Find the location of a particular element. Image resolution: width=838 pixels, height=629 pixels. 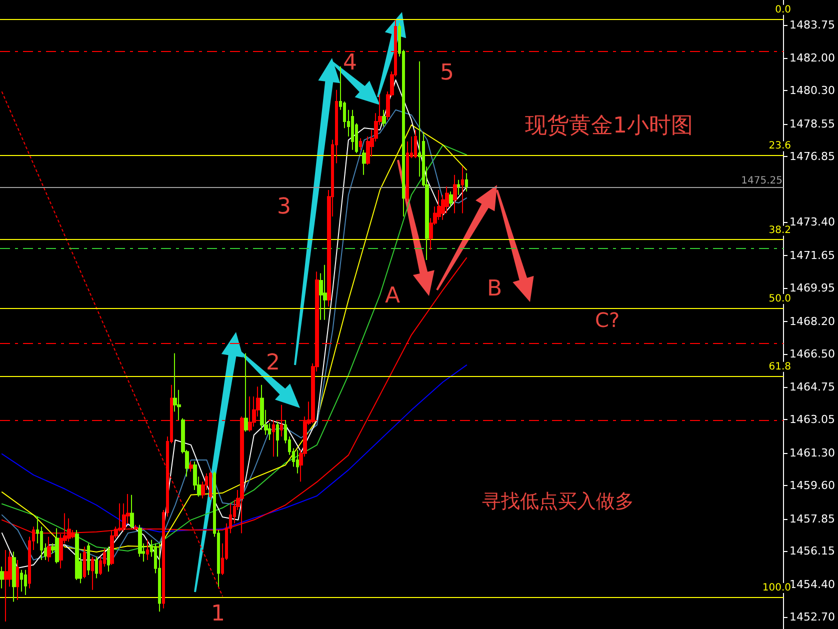

annotation: 1 is located at coordinates (218, 614).